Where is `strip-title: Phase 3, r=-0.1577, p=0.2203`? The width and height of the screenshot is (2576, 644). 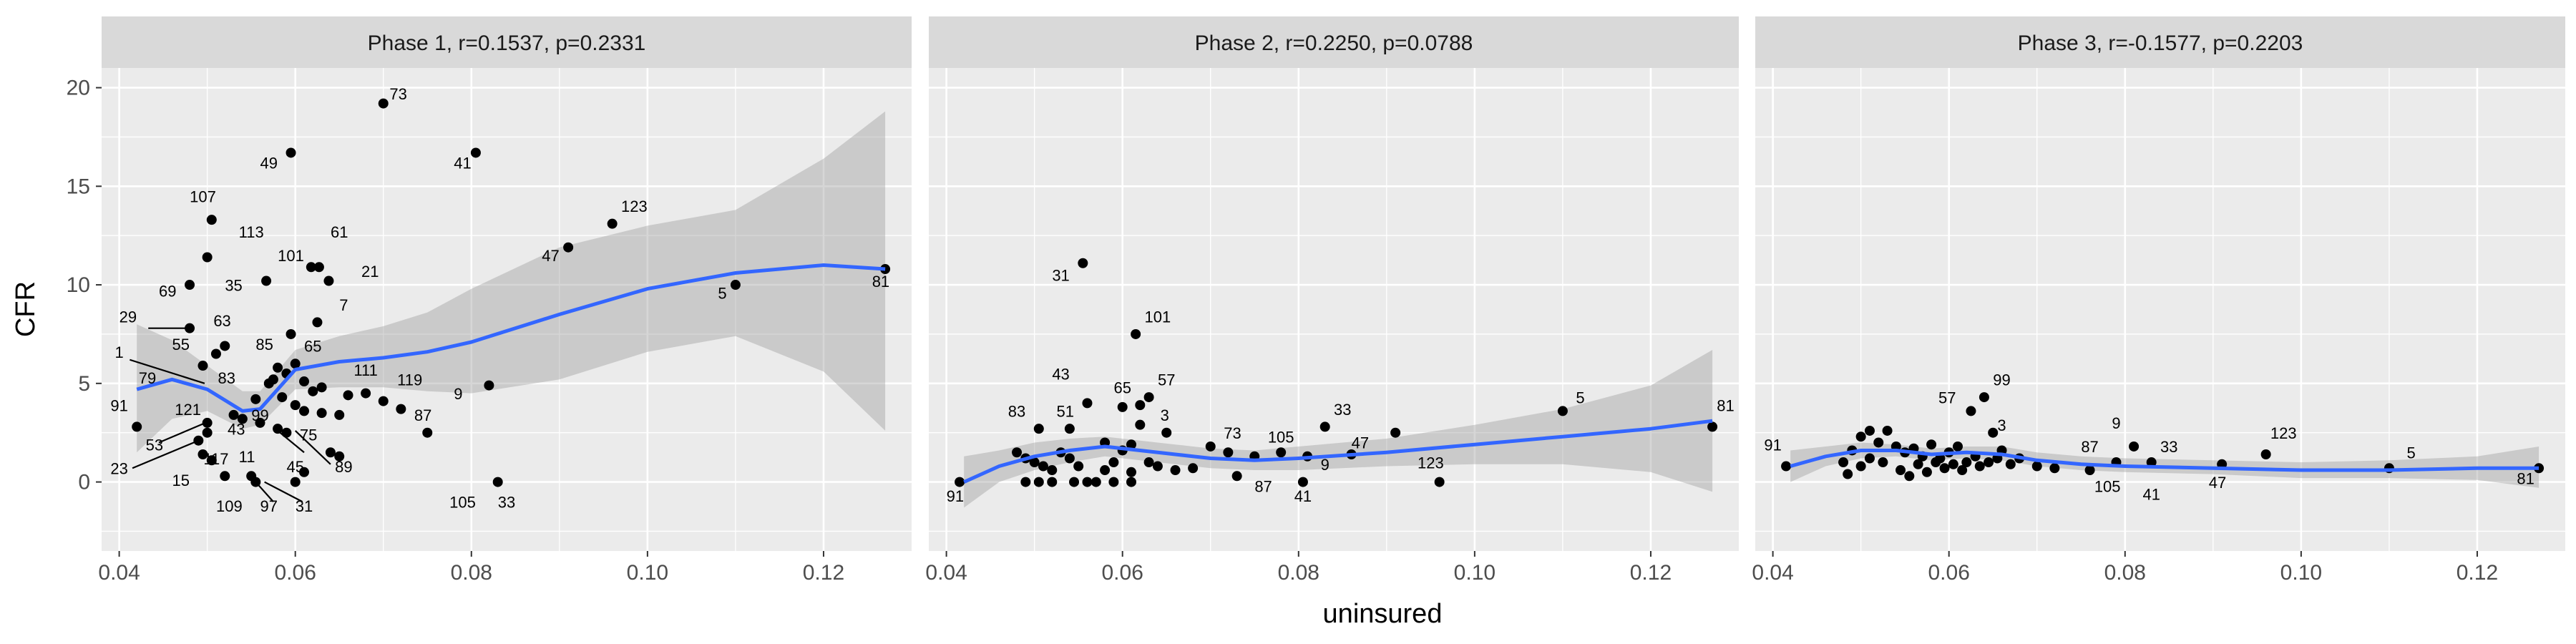
strip-title: Phase 3, r=-0.1577, p=0.2203 is located at coordinates (2160, 43).